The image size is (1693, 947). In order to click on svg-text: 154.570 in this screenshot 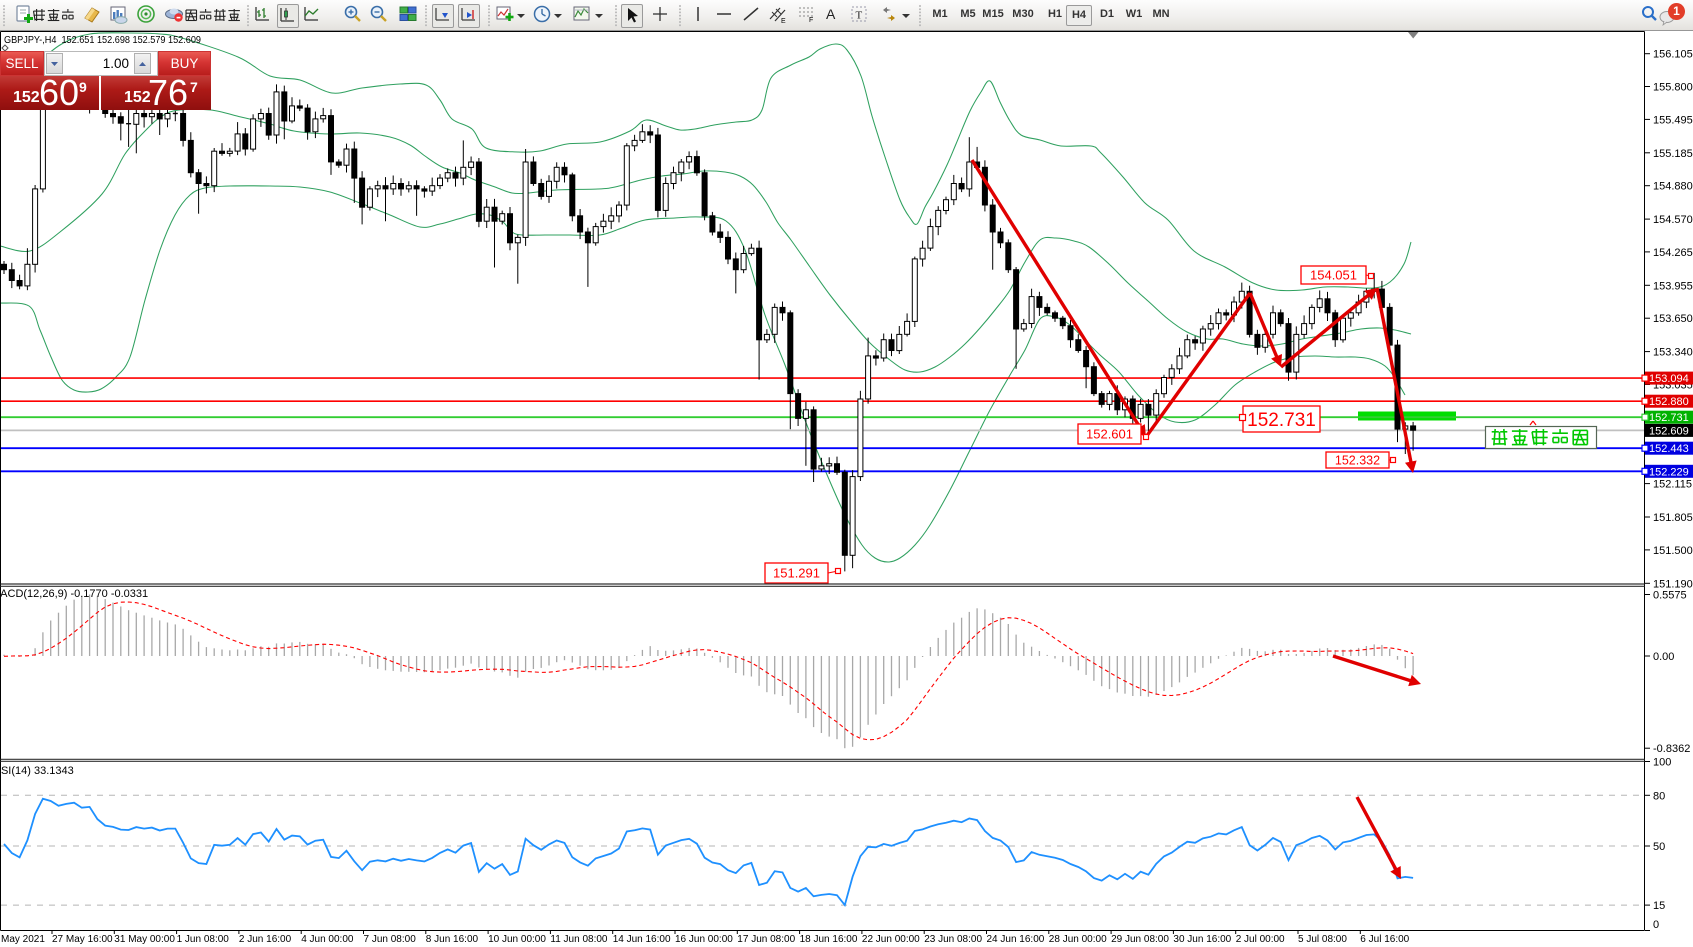, I will do `click(1673, 220)`.